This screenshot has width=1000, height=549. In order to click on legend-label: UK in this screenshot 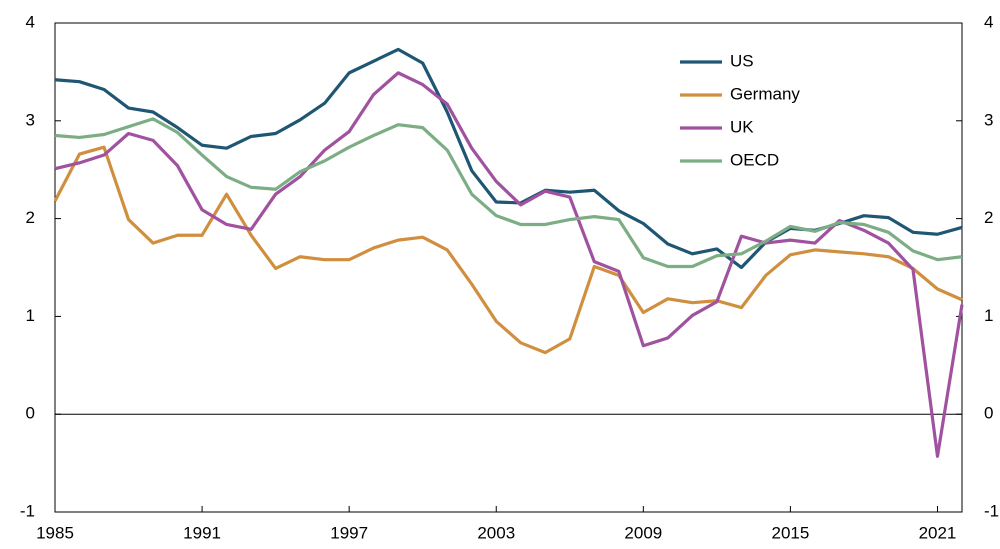, I will do `click(742, 126)`.